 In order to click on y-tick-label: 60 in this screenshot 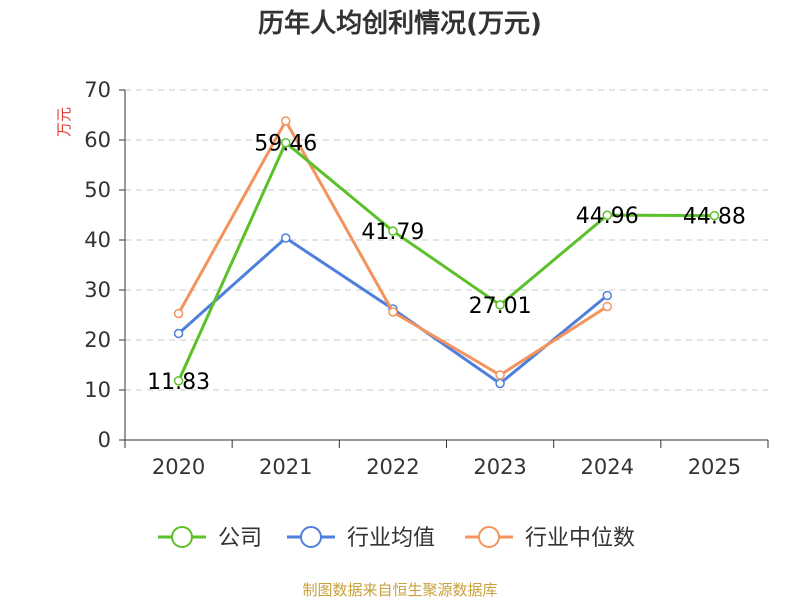, I will do `click(97, 140)`.